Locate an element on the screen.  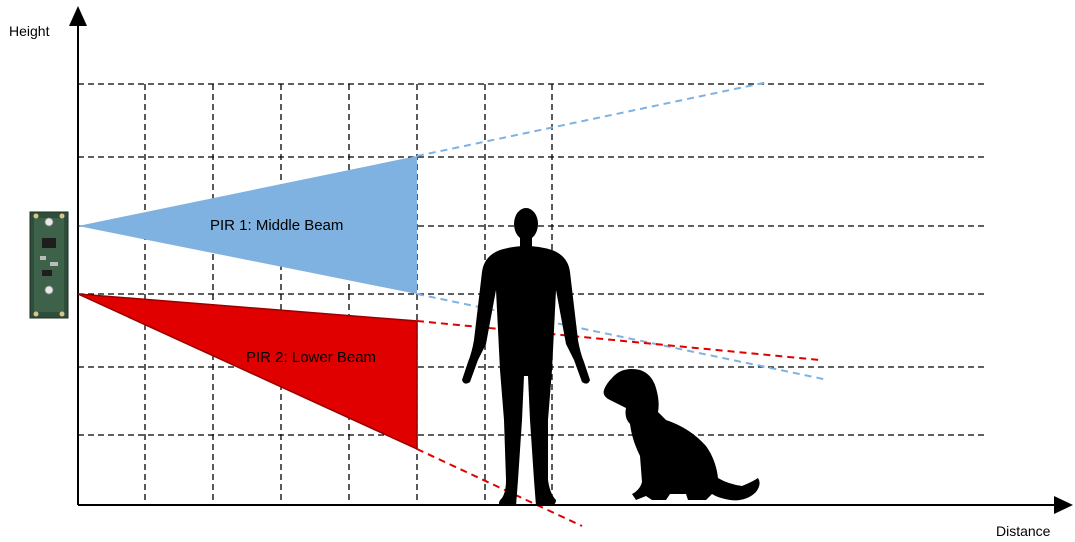
beam-lower-upper-extension is located at coordinates (618, 340).